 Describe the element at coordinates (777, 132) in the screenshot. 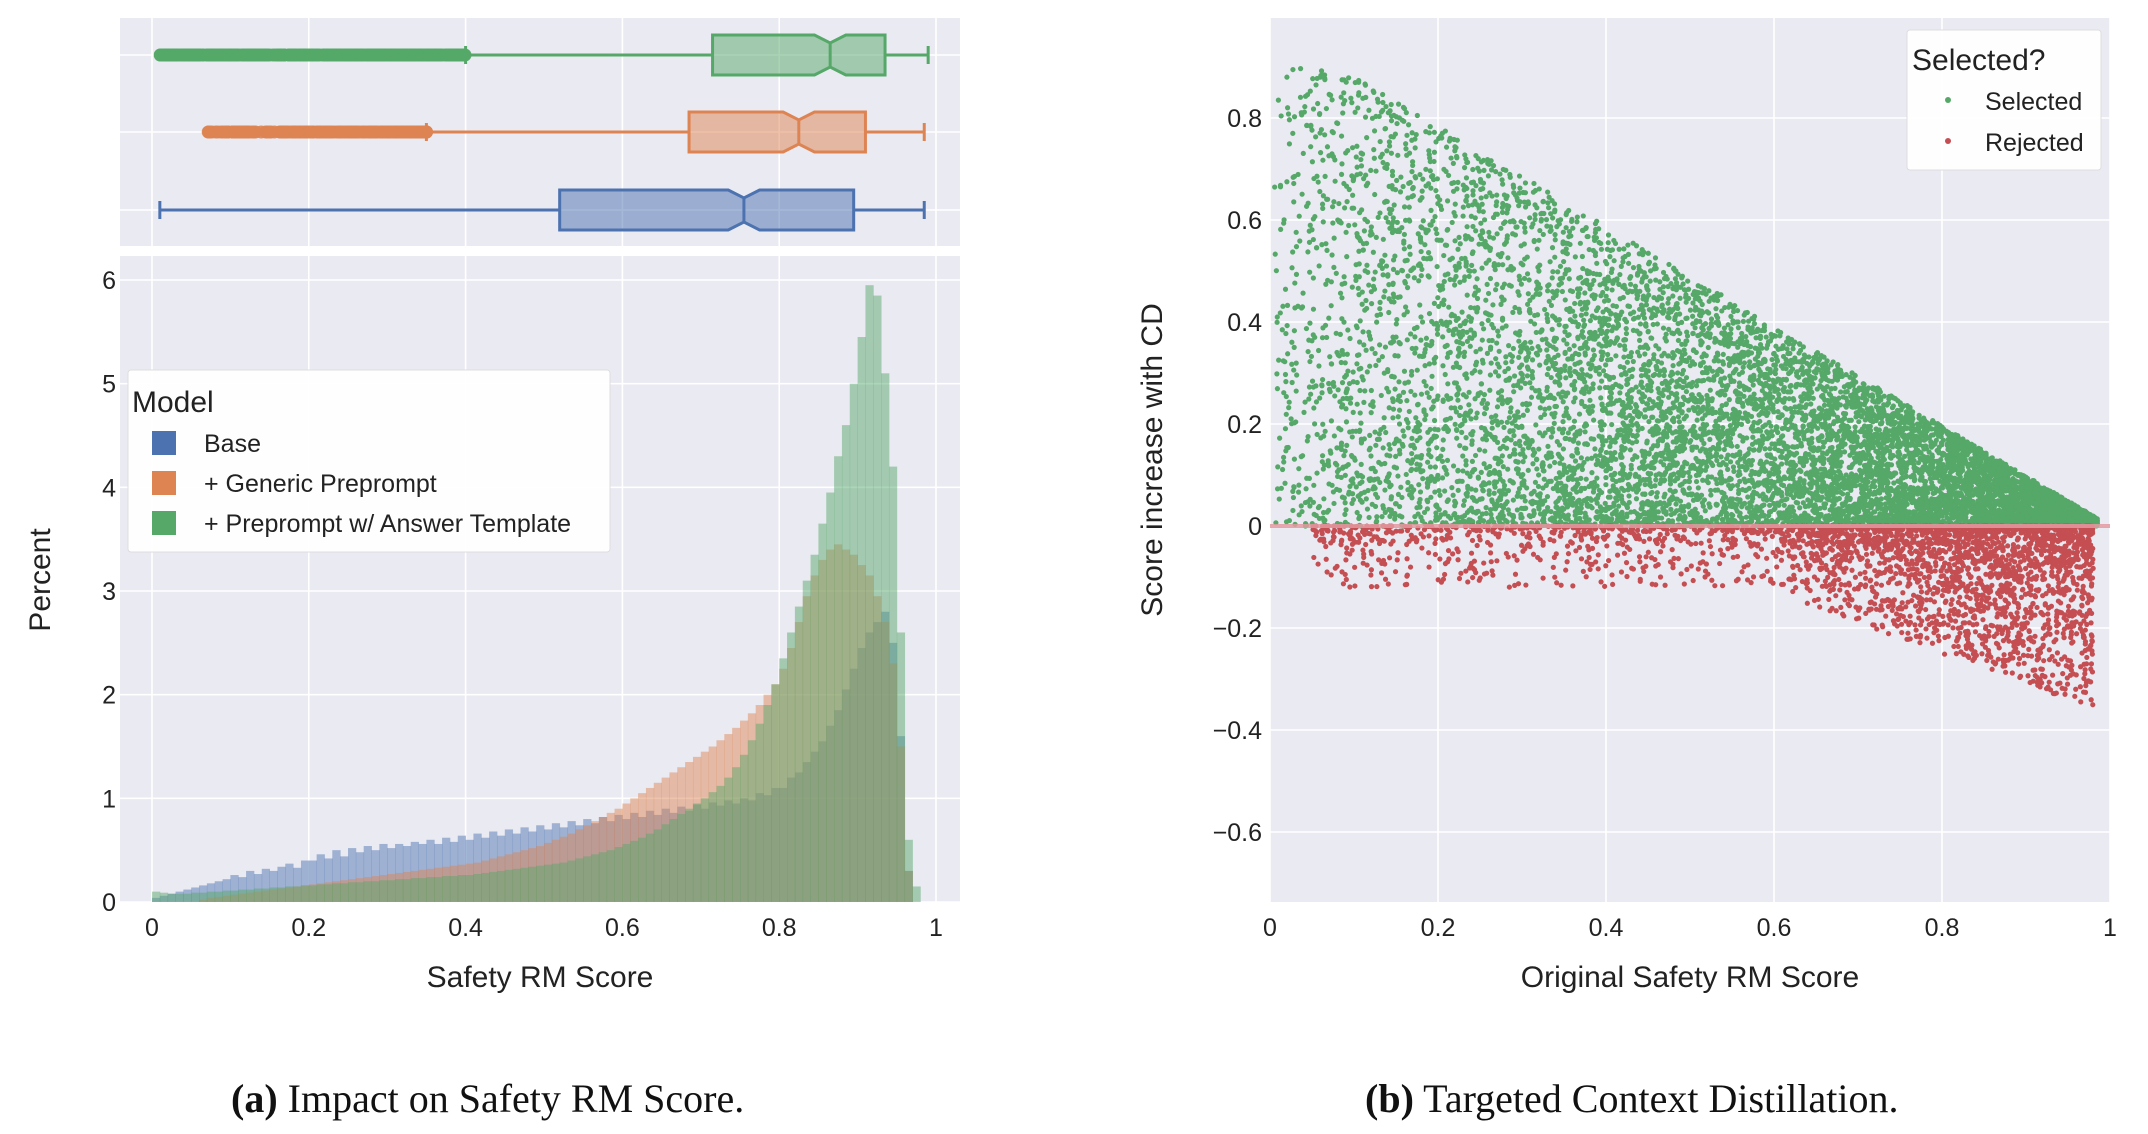

I see `box-iqr` at that location.